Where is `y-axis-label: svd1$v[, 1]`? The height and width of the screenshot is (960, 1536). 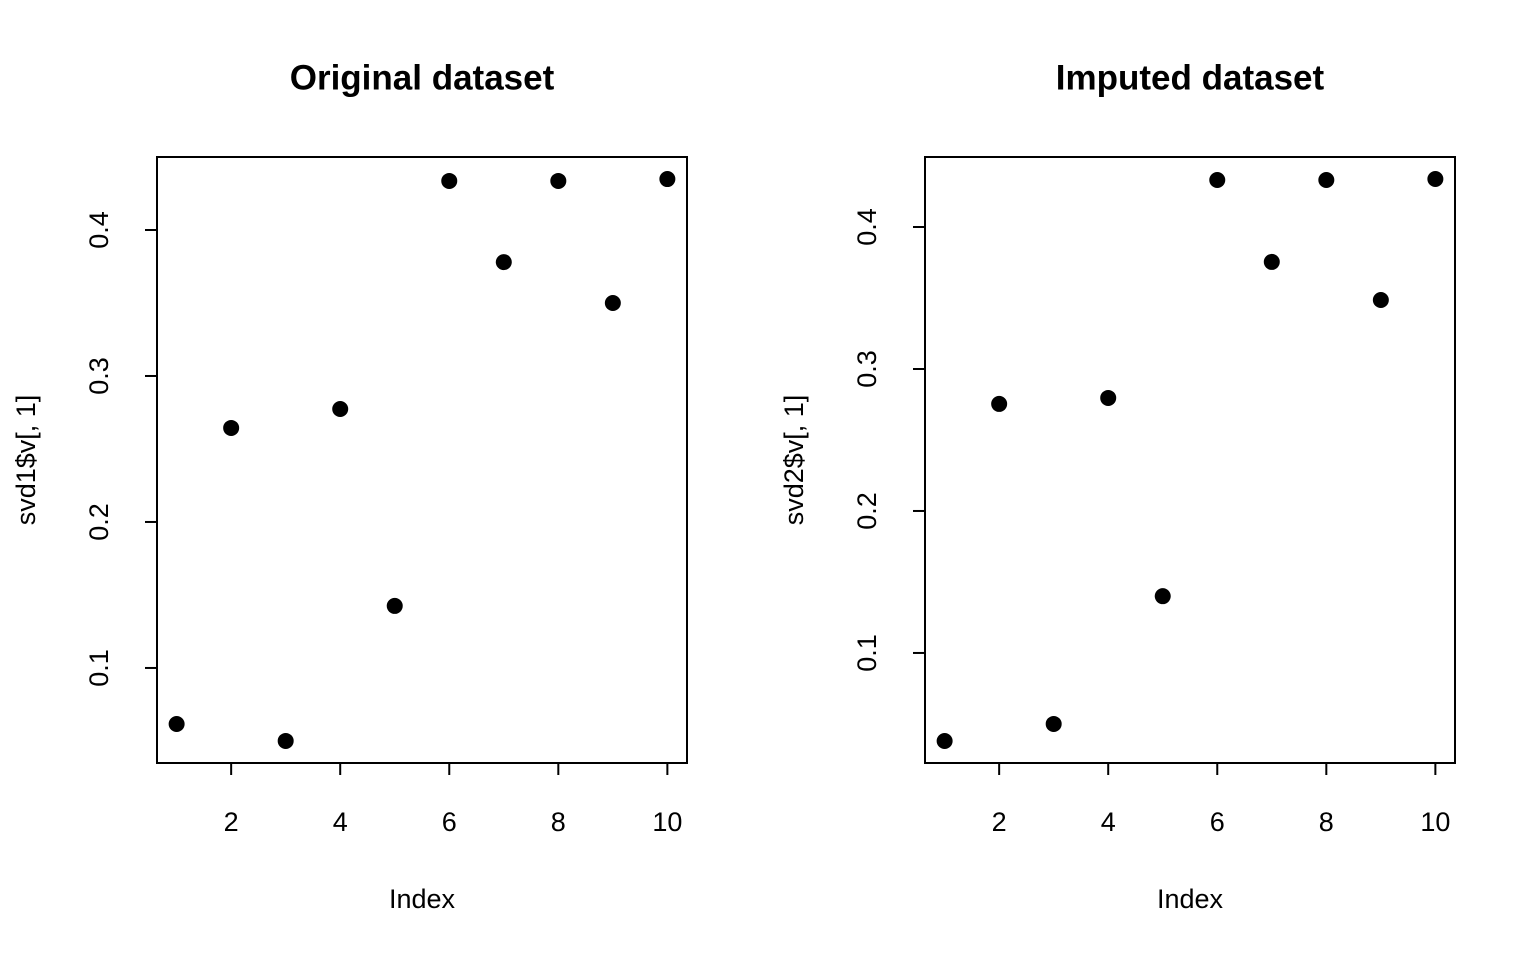
y-axis-label: svd1$v[, 1] is located at coordinates (26, 460).